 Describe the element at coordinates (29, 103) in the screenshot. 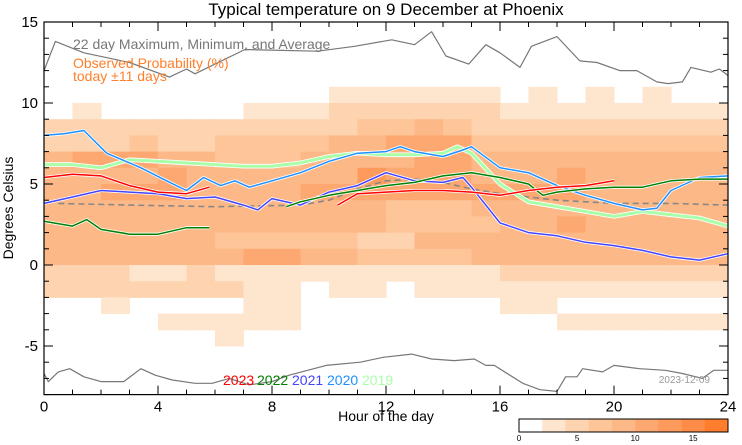

I see `y-tick-label: 10` at that location.